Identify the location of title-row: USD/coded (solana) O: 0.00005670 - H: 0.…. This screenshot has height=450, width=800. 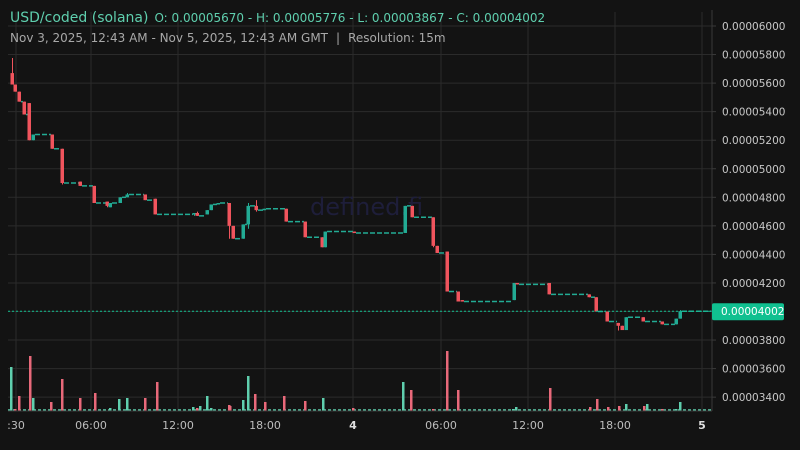
(277, 18).